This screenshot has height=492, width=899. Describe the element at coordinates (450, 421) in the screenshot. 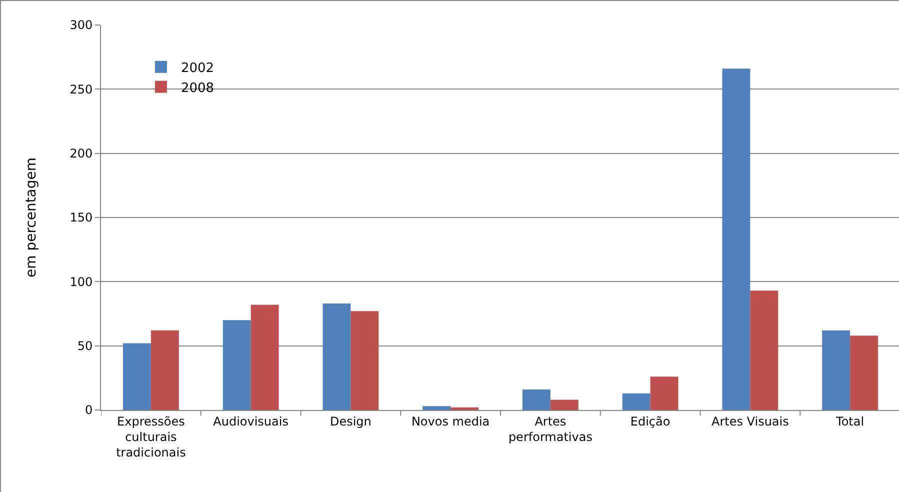

I see `x-tick-label: Novos media` at that location.